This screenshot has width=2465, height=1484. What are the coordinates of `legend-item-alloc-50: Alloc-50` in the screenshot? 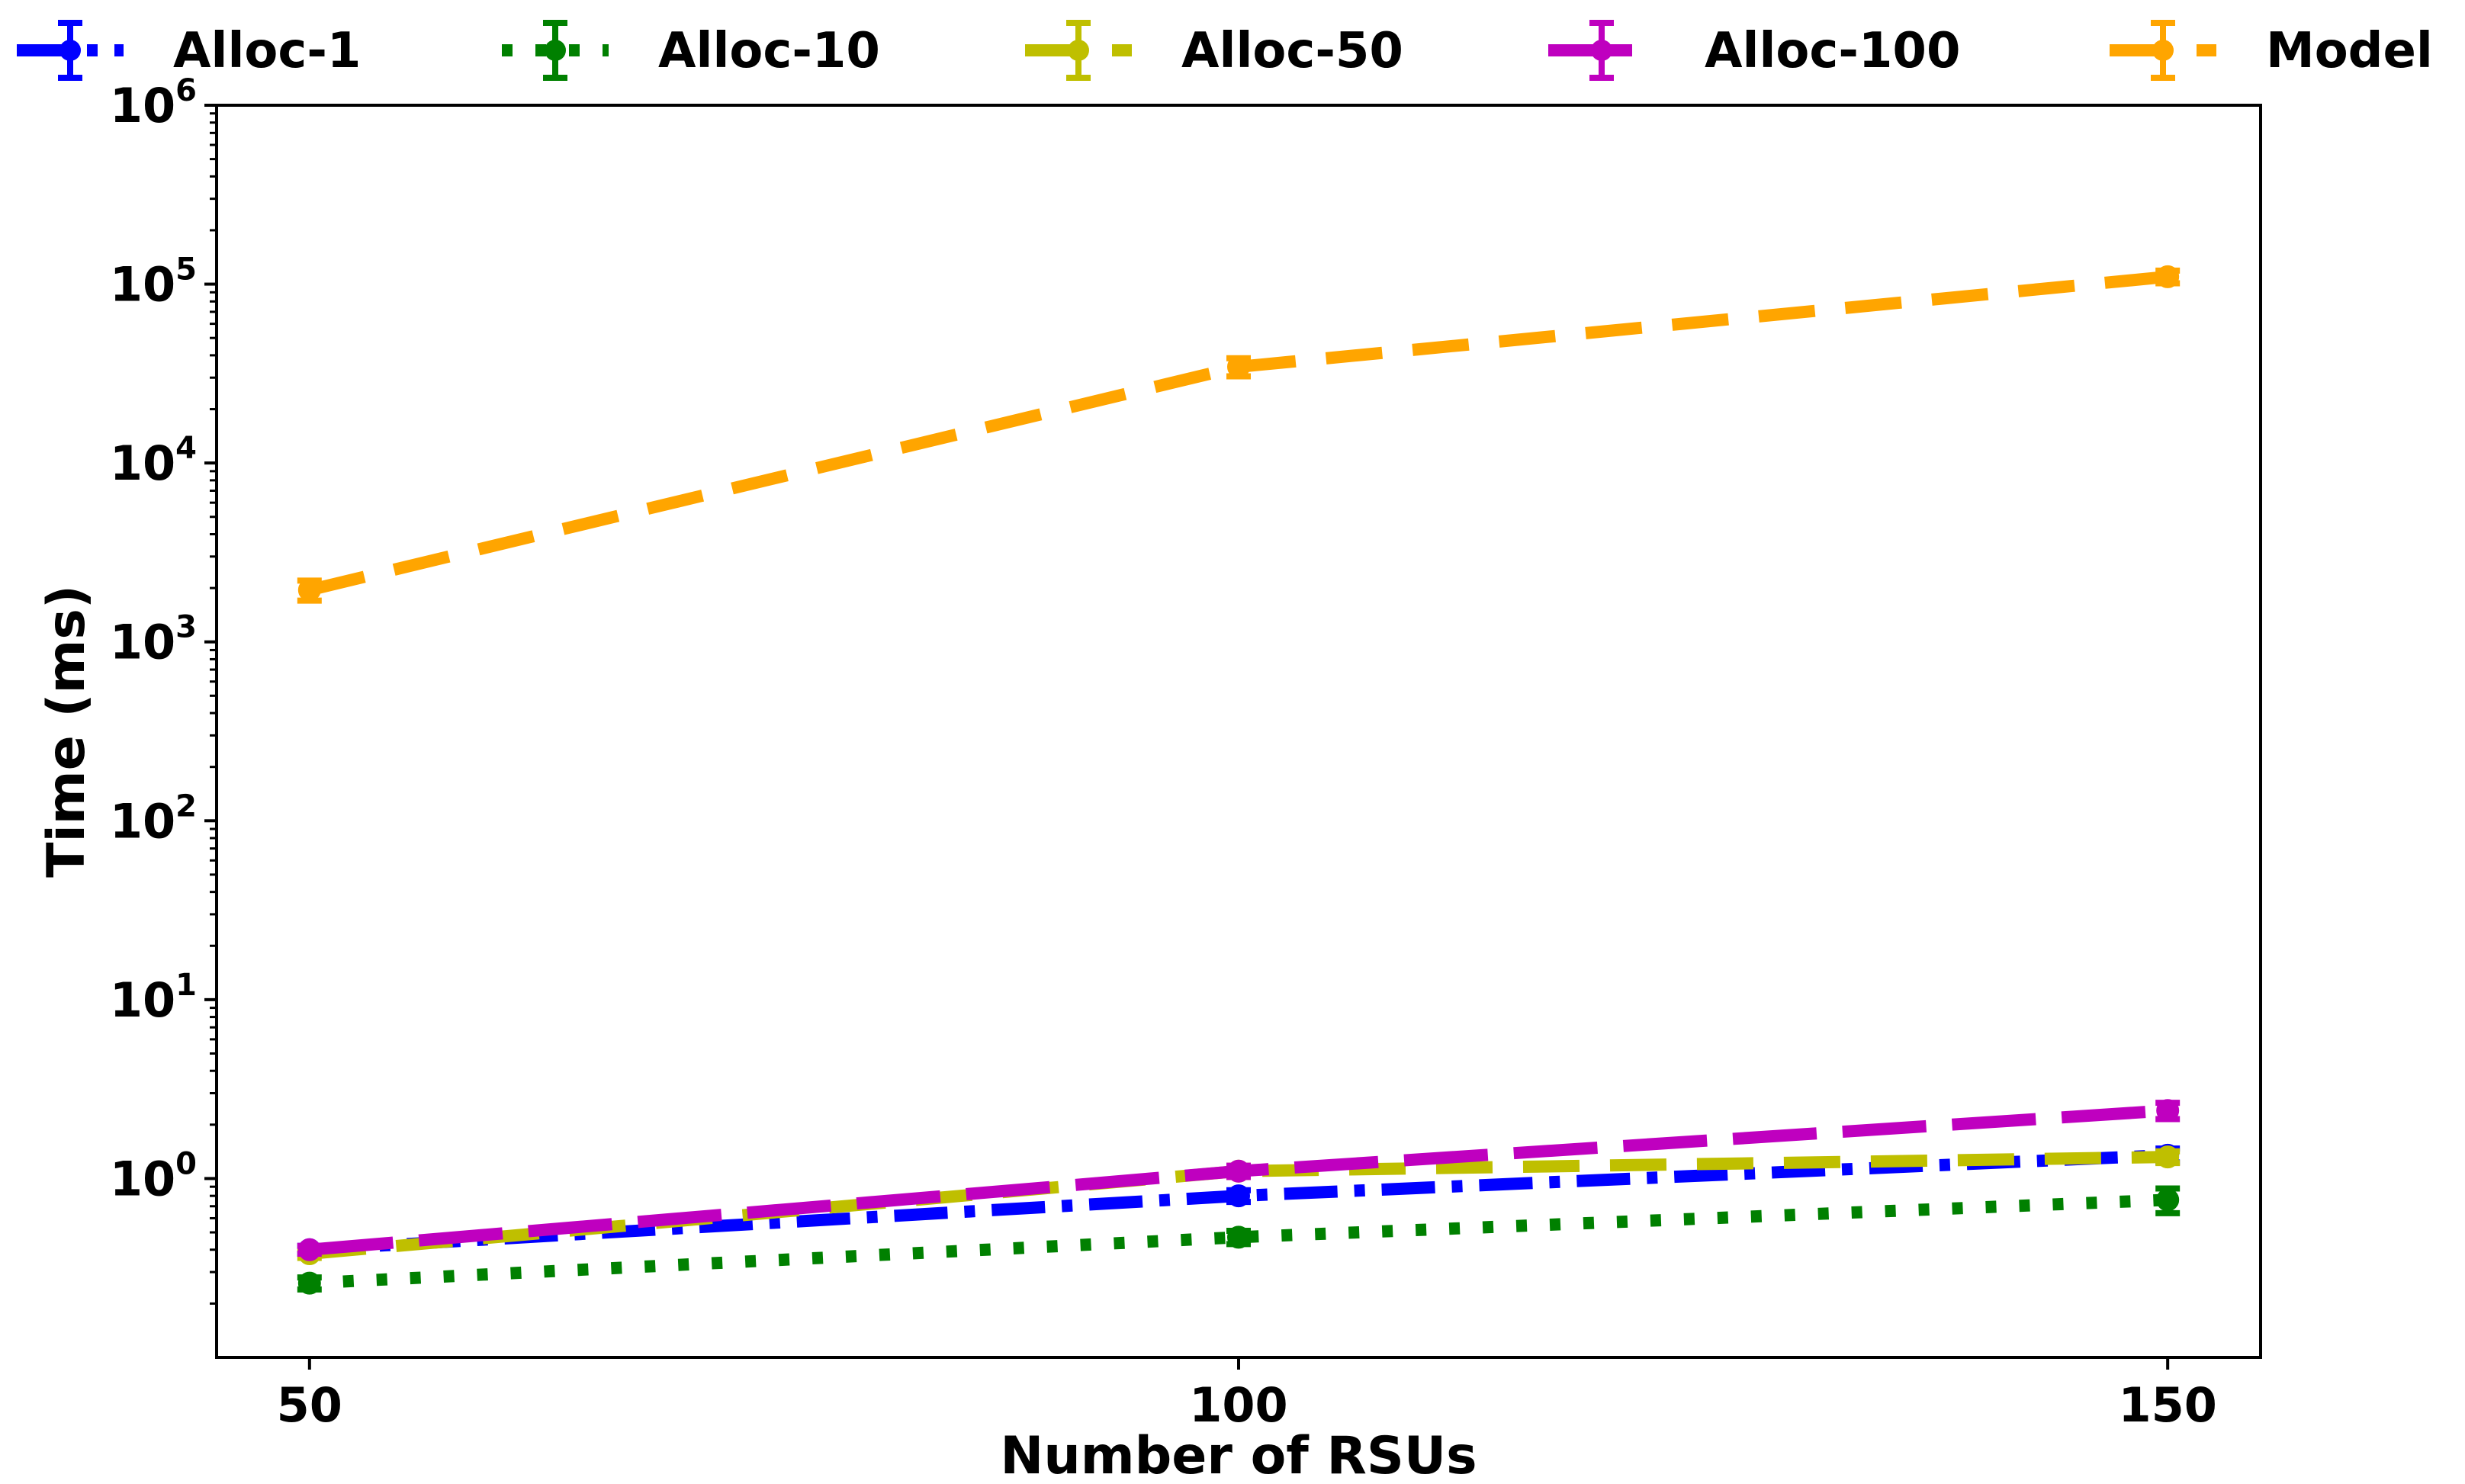 It's located at (1214, 51).